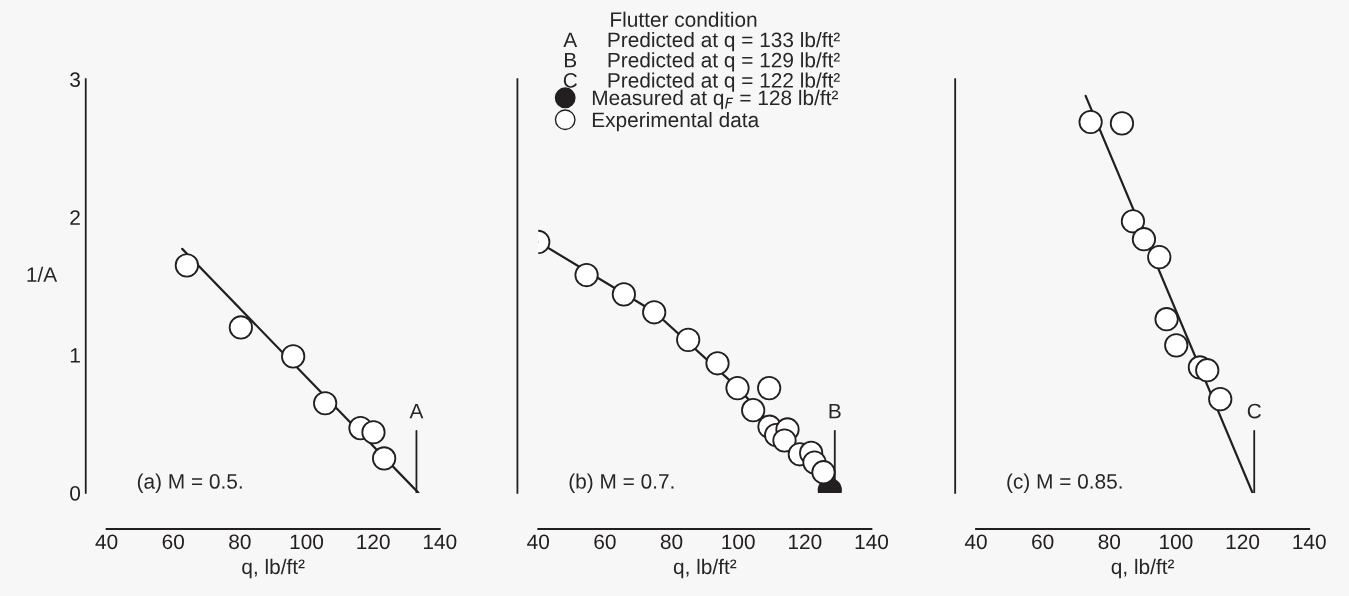 Image resolution: width=1349 pixels, height=596 pixels. Describe the element at coordinates (835, 411) in the screenshot. I see `ref-line-label: B` at that location.